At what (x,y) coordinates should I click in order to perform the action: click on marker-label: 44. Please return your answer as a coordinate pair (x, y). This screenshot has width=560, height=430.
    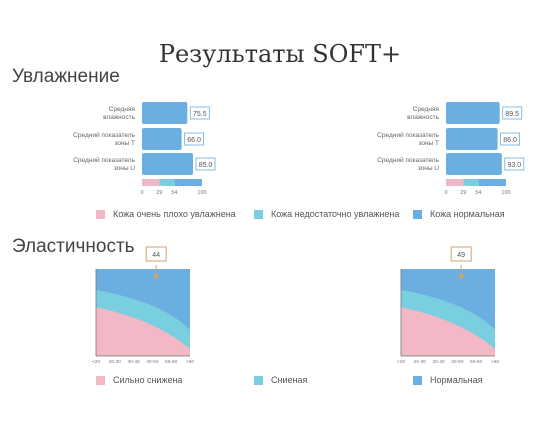
    Looking at the image, I should click on (156, 255).